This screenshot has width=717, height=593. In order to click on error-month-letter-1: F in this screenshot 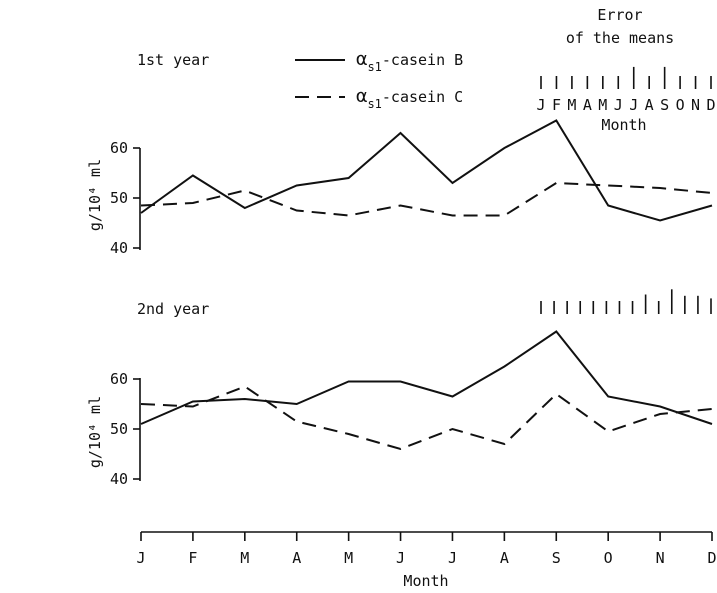, I will do `click(556, 105)`.